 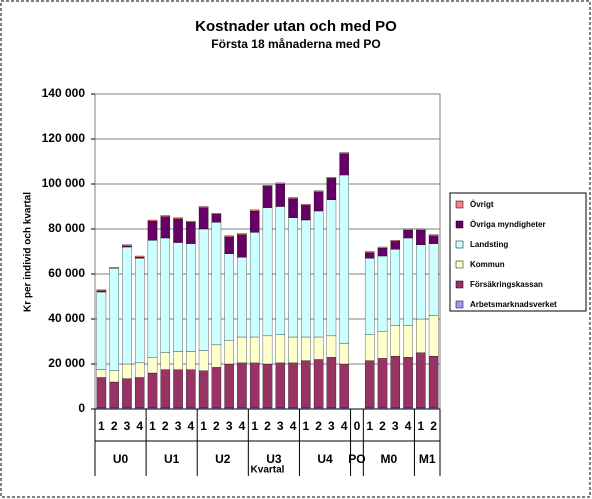 I want to click on y-tick-label: 60 000, so click(x=66, y=273).